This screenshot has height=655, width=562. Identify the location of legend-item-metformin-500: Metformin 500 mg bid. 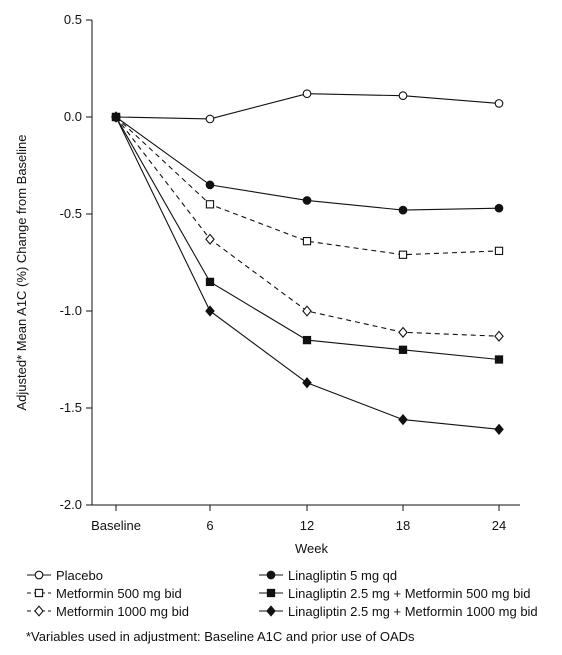
(142, 593).